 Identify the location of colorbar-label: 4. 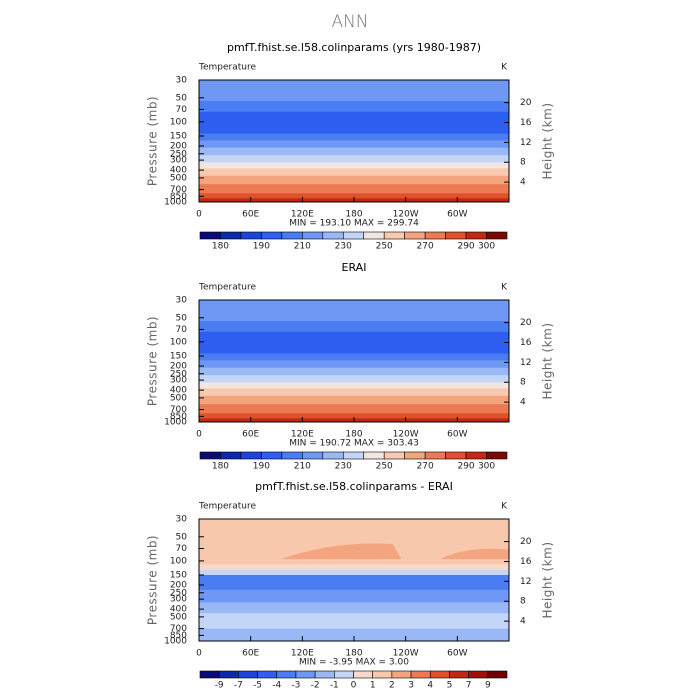
(430, 686).